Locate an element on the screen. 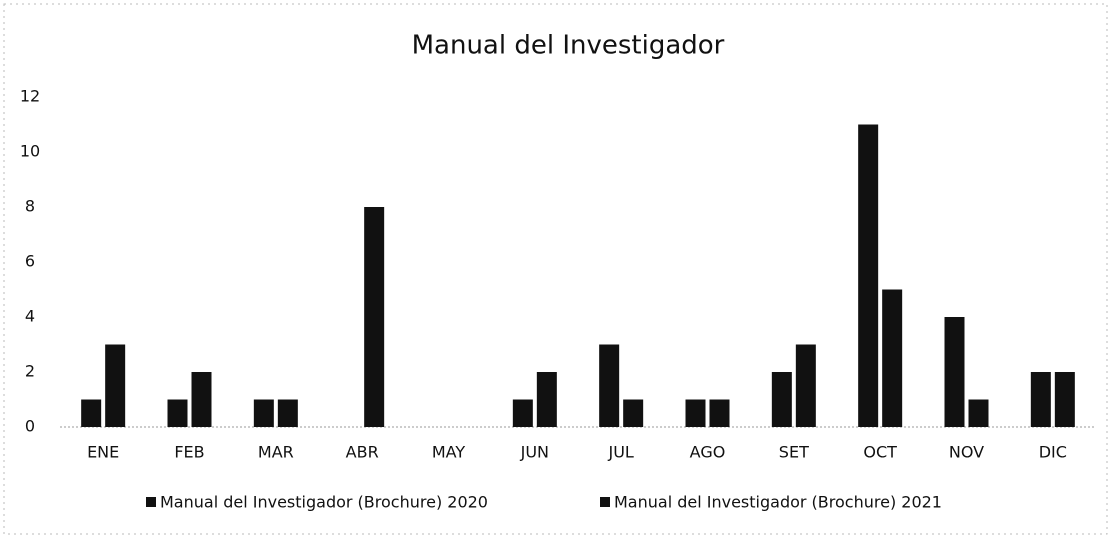 This screenshot has height=538, width=1111. x-tick-label: NOV is located at coordinates (966, 452).